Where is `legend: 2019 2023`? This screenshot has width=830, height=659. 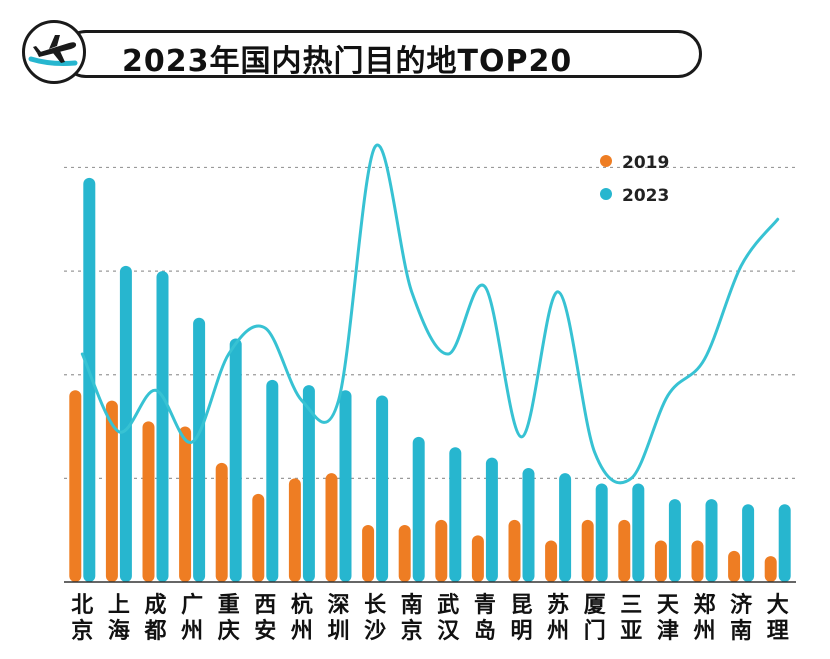 legend: 2019 2023 is located at coordinates (634, 179).